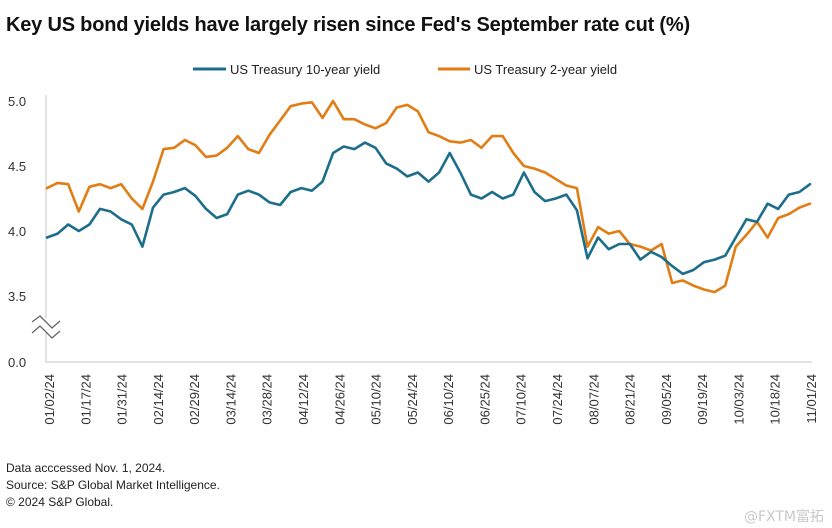 This screenshot has height=528, width=832. I want to click on y-tick-label: 4.0, so click(17, 231).